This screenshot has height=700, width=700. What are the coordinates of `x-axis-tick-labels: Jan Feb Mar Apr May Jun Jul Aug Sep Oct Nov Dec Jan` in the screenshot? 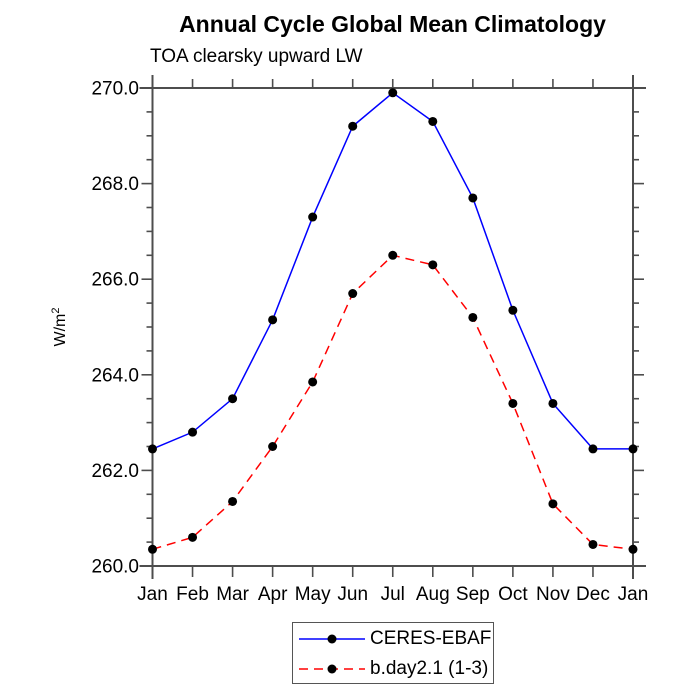 It's located at (392, 594).